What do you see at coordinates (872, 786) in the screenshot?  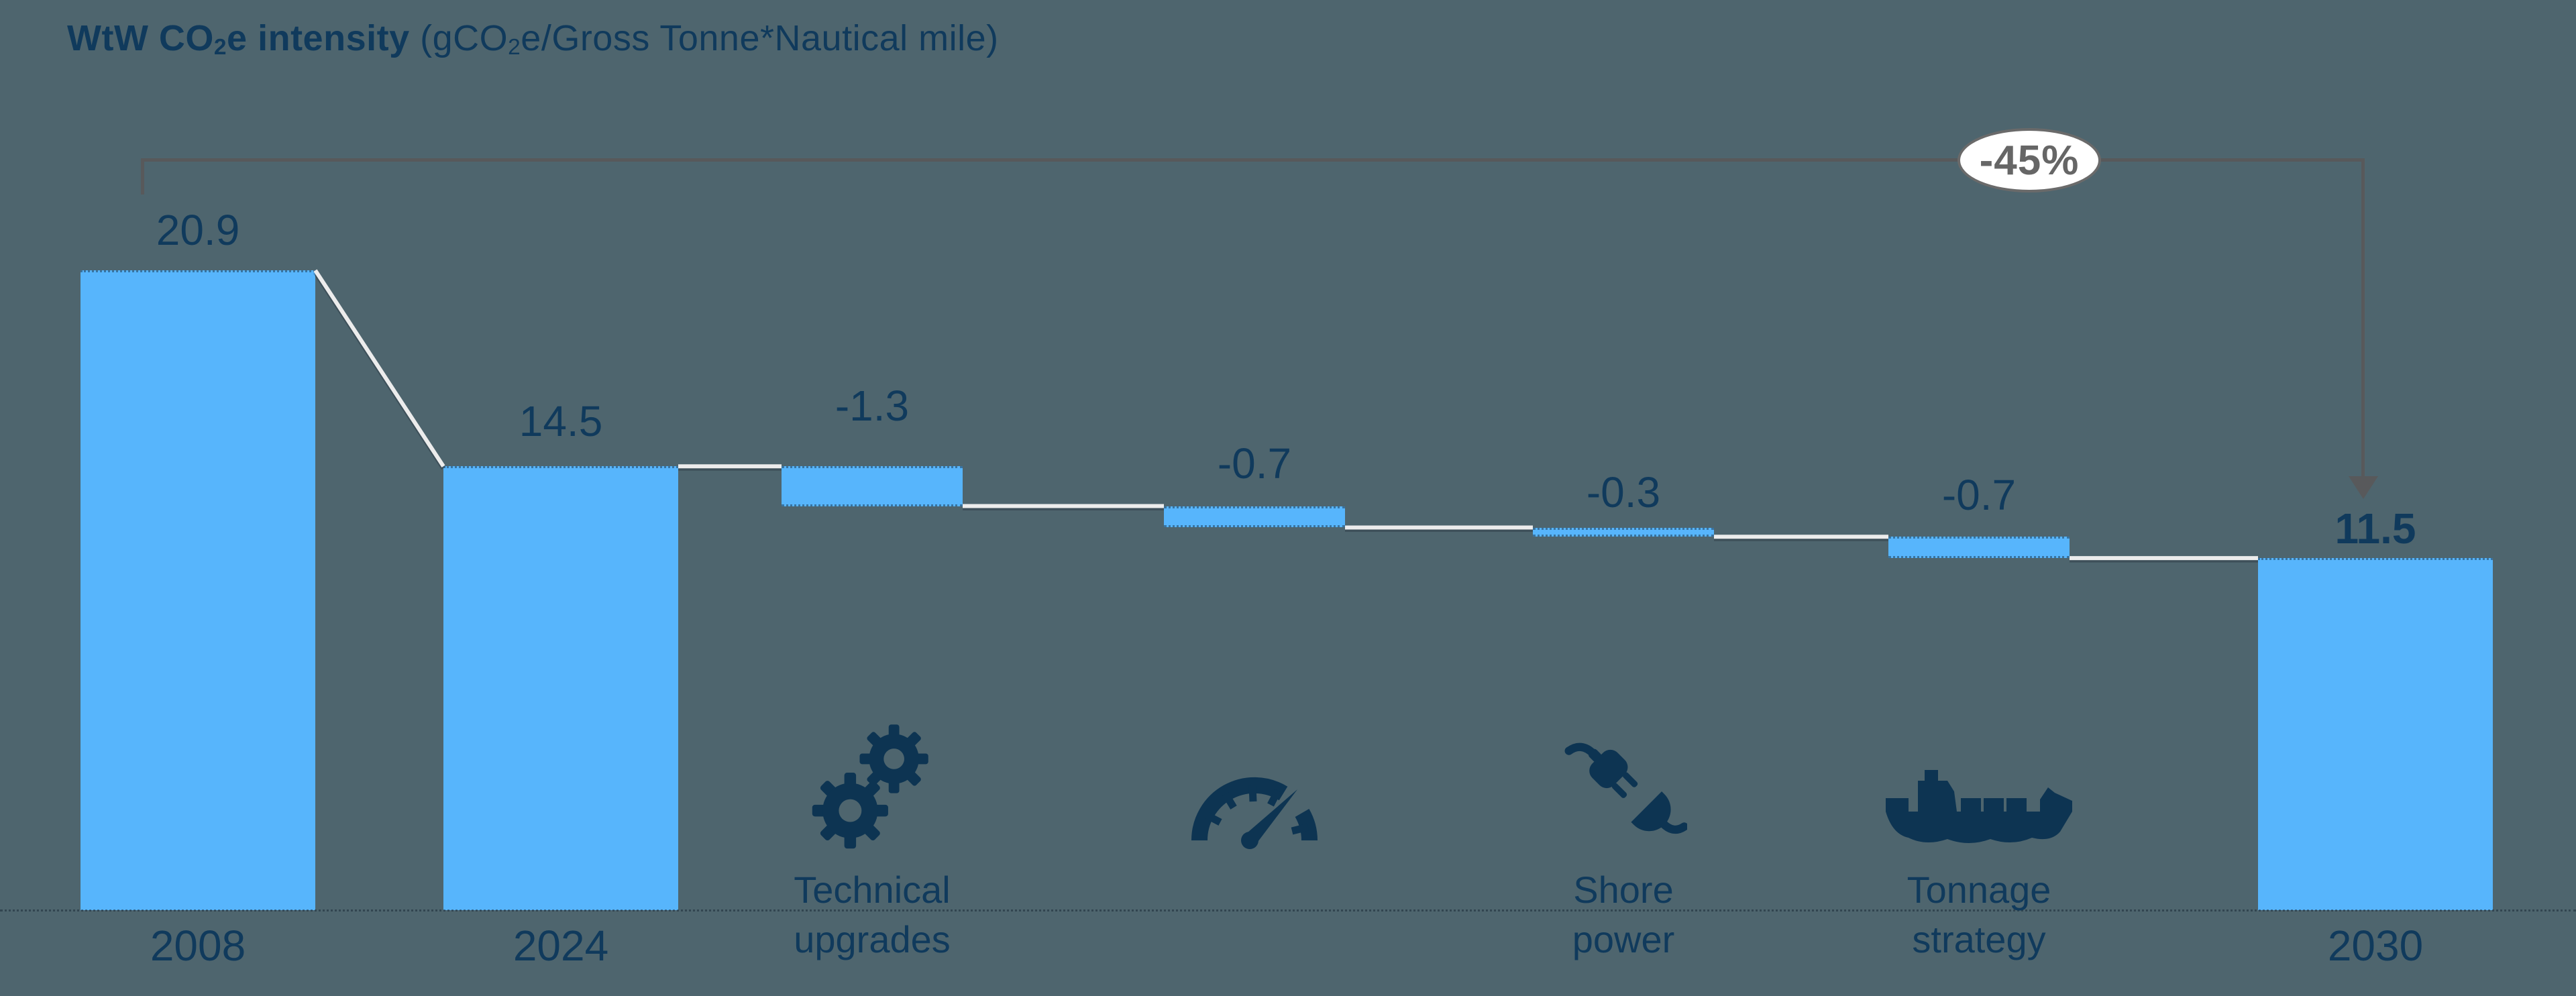 I see `gears-icon` at bounding box center [872, 786].